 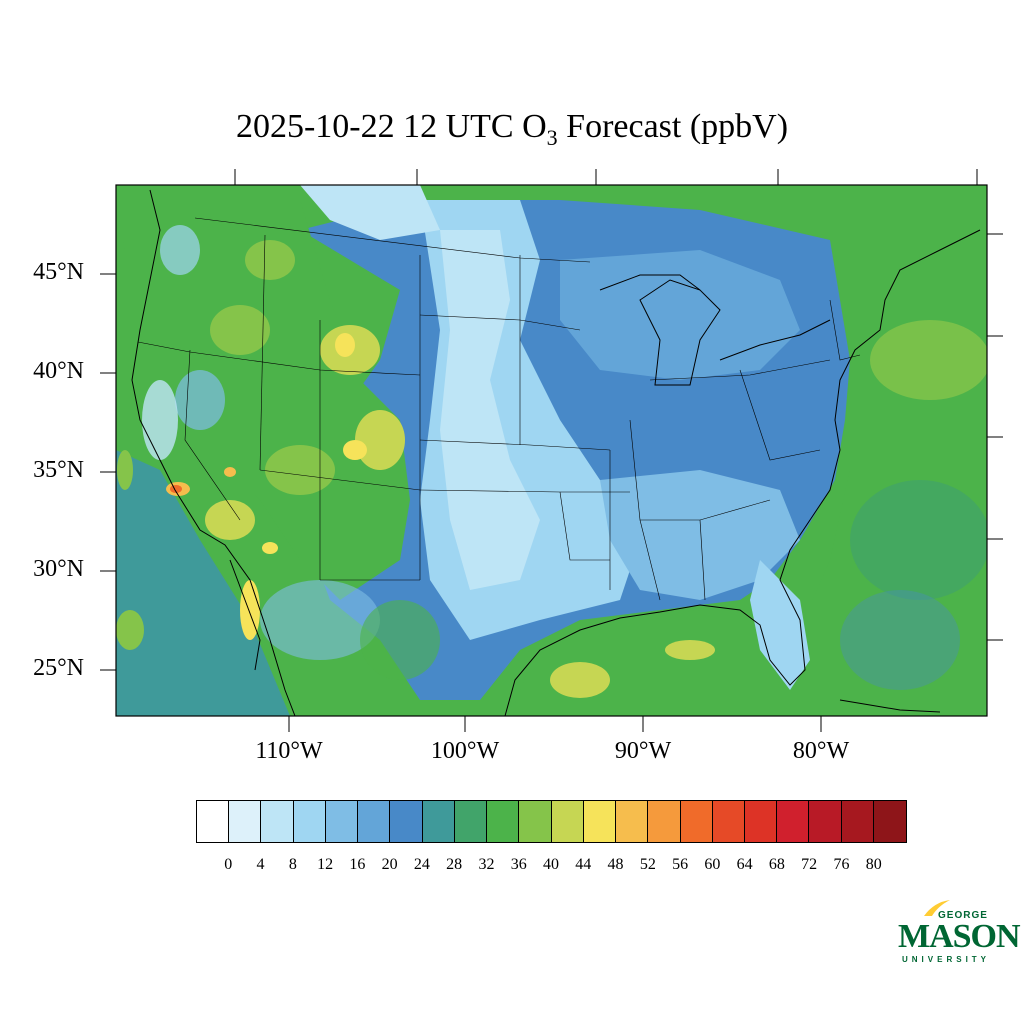 I want to click on colorbar, so click(x=551, y=821).